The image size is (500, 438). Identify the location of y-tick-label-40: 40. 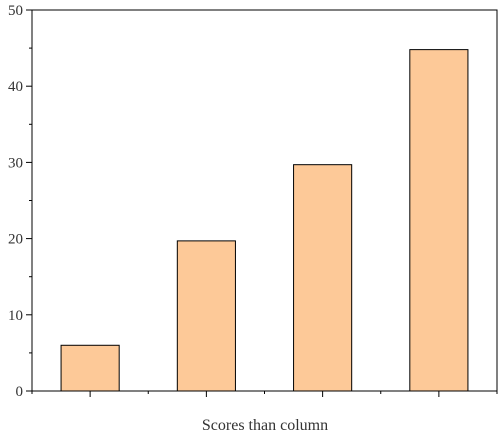
(15, 87).